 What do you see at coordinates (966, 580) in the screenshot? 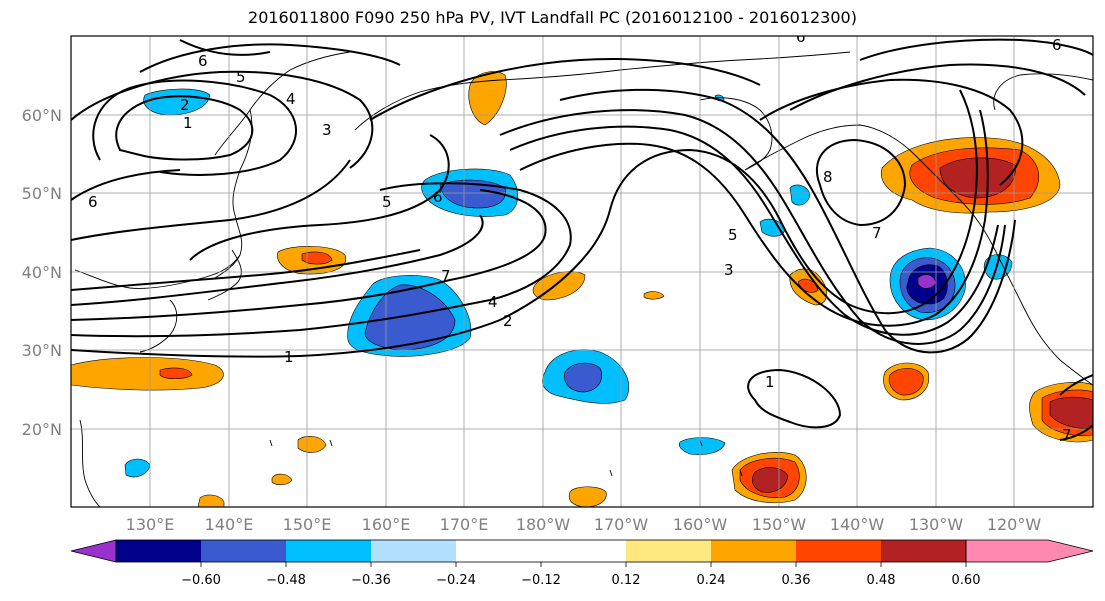
I see `colorbar-tick-label: 0.60` at bounding box center [966, 580].